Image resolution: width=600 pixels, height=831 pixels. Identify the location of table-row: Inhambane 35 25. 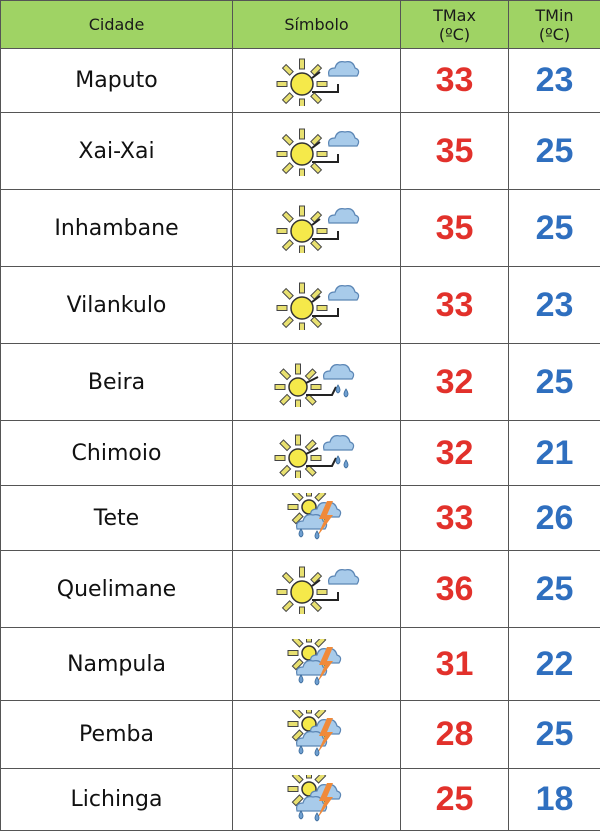
(300, 228).